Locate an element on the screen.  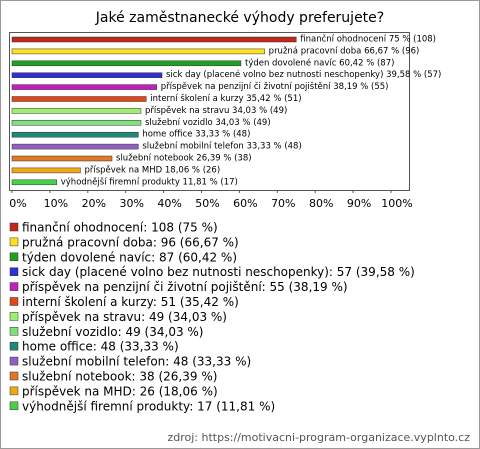
bar-label: výhodnější firemní produkty 11,81 % (17) is located at coordinates (149, 181).